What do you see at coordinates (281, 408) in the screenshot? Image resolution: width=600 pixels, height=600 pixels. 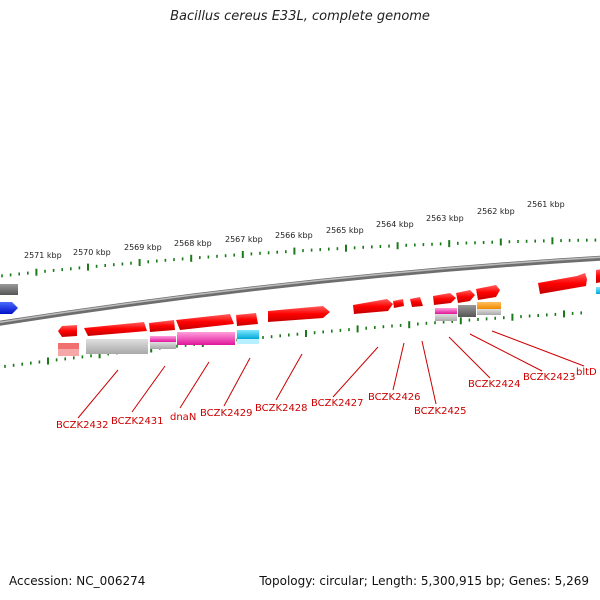 I see `gene-label: BCZK2428` at bounding box center [281, 408].